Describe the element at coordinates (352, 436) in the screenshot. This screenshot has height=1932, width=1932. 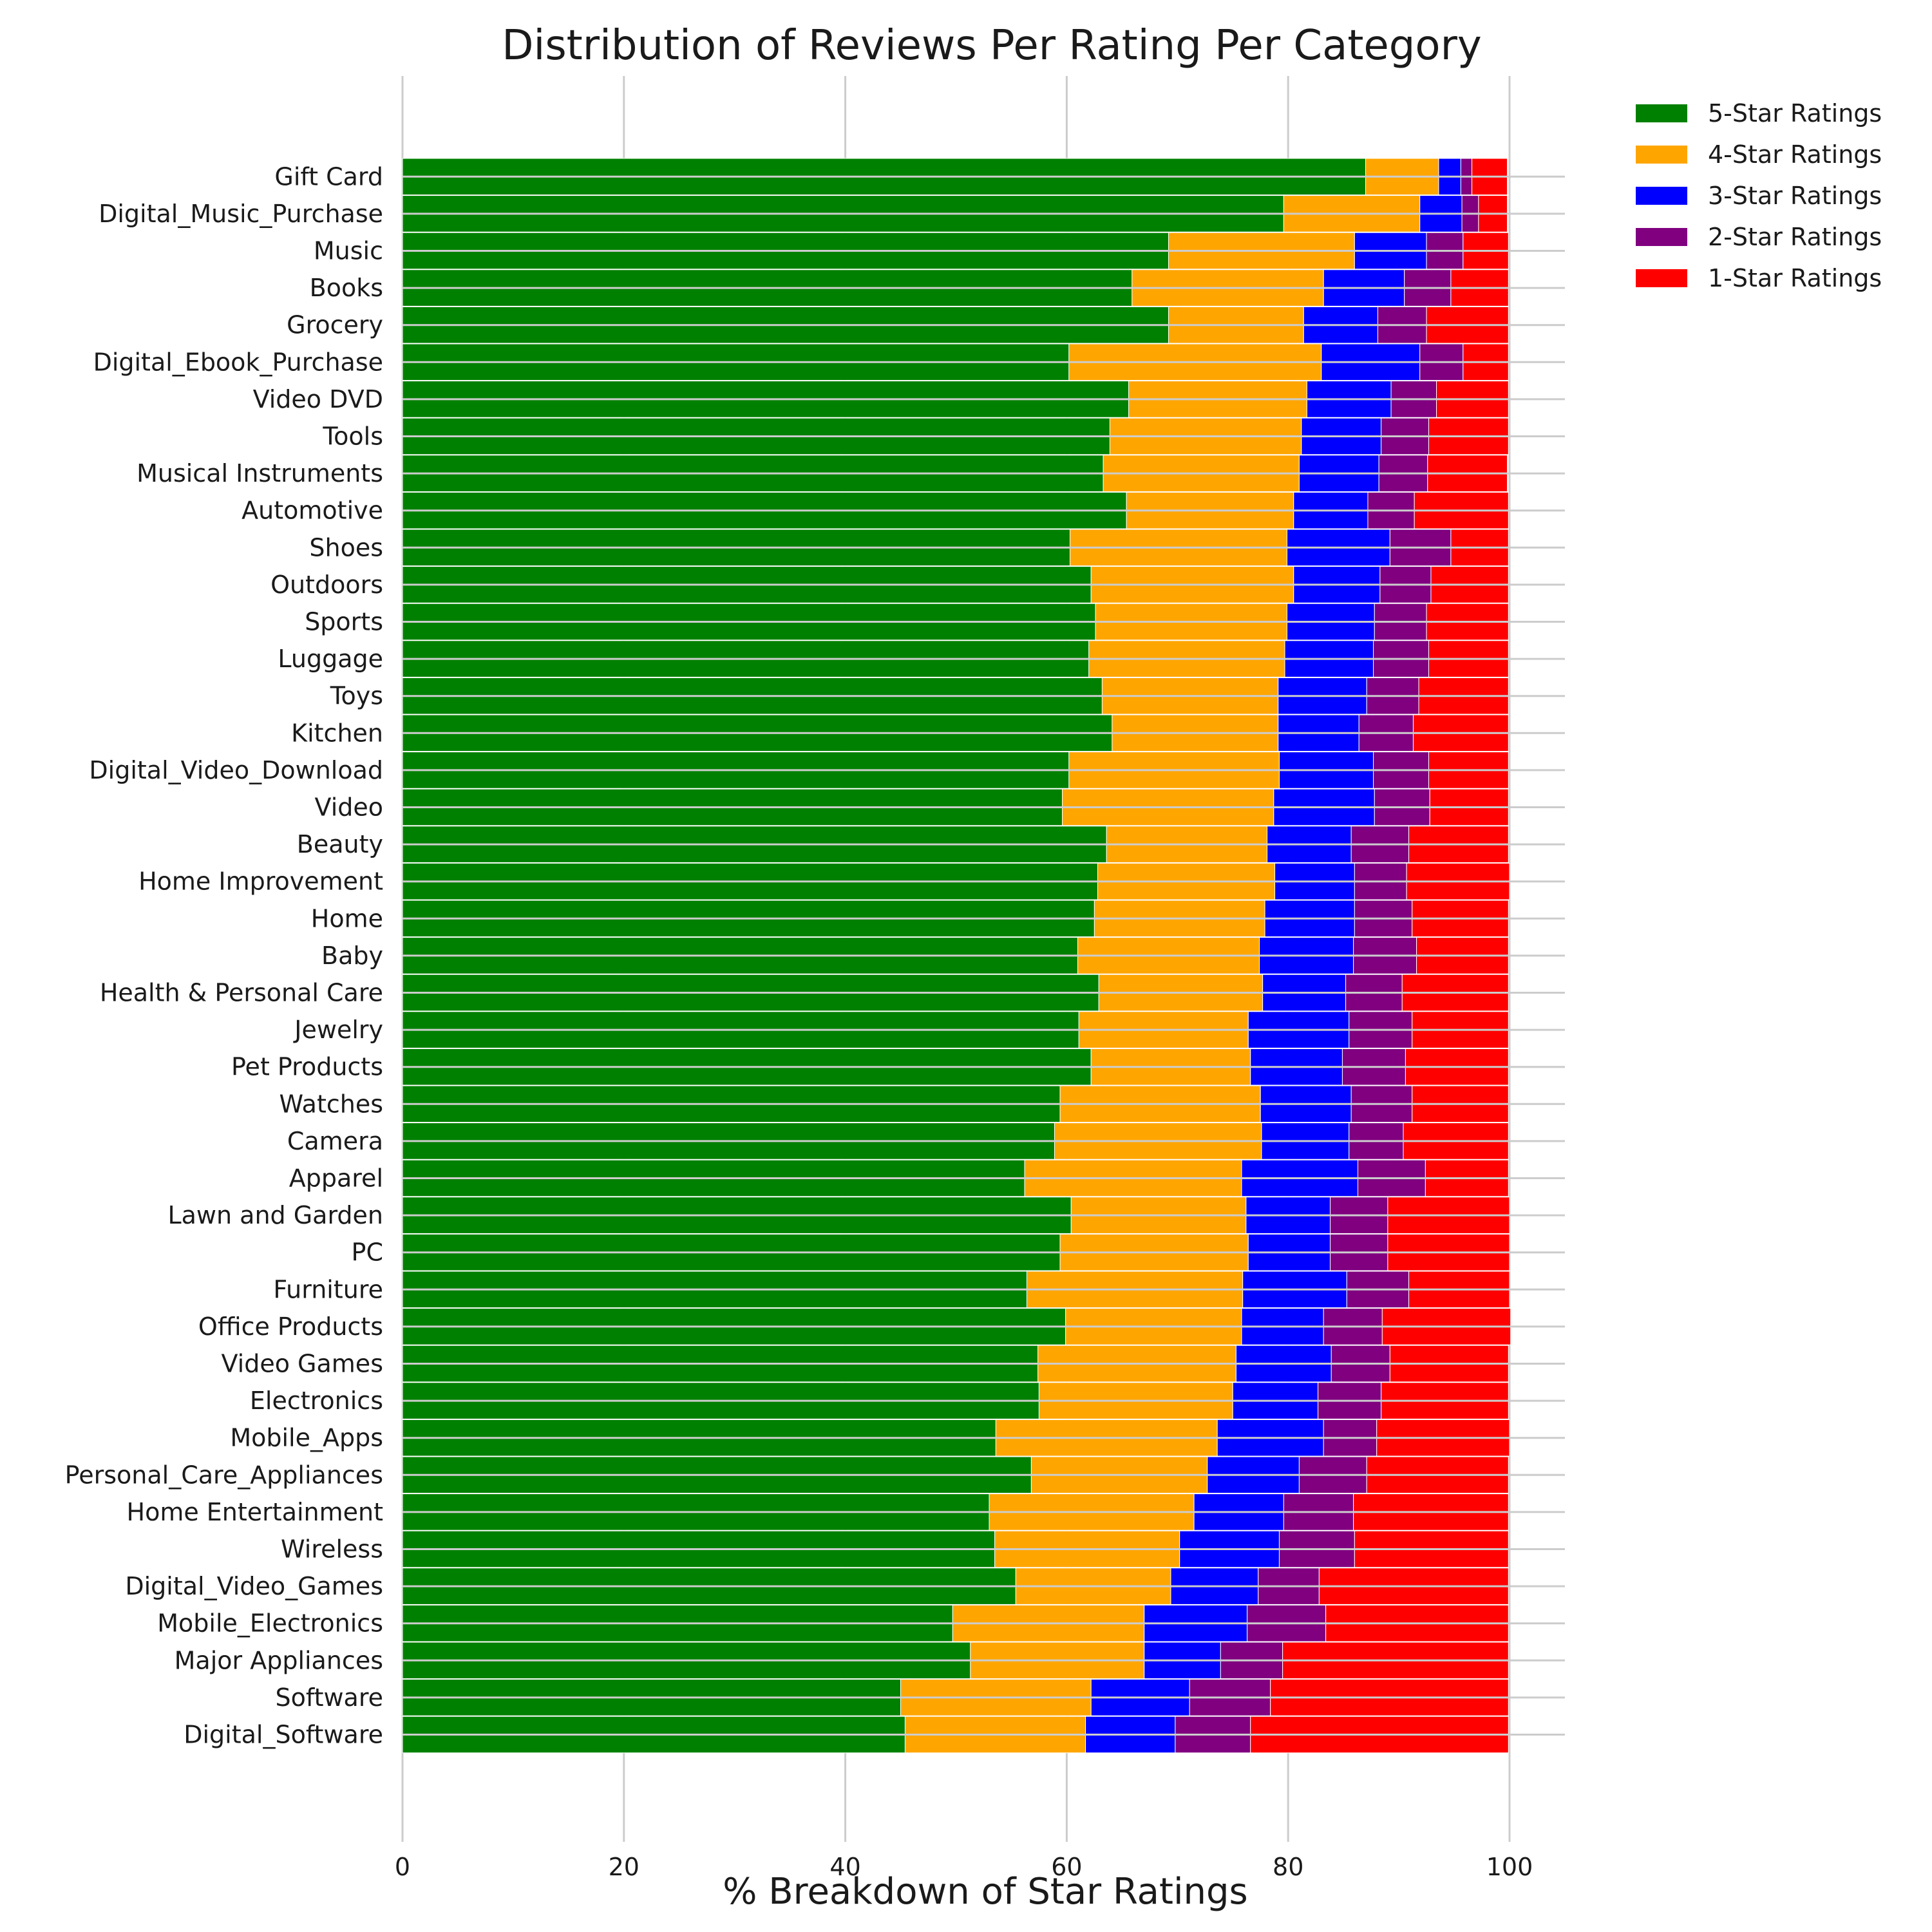
I see `category-label: Tools` at that location.